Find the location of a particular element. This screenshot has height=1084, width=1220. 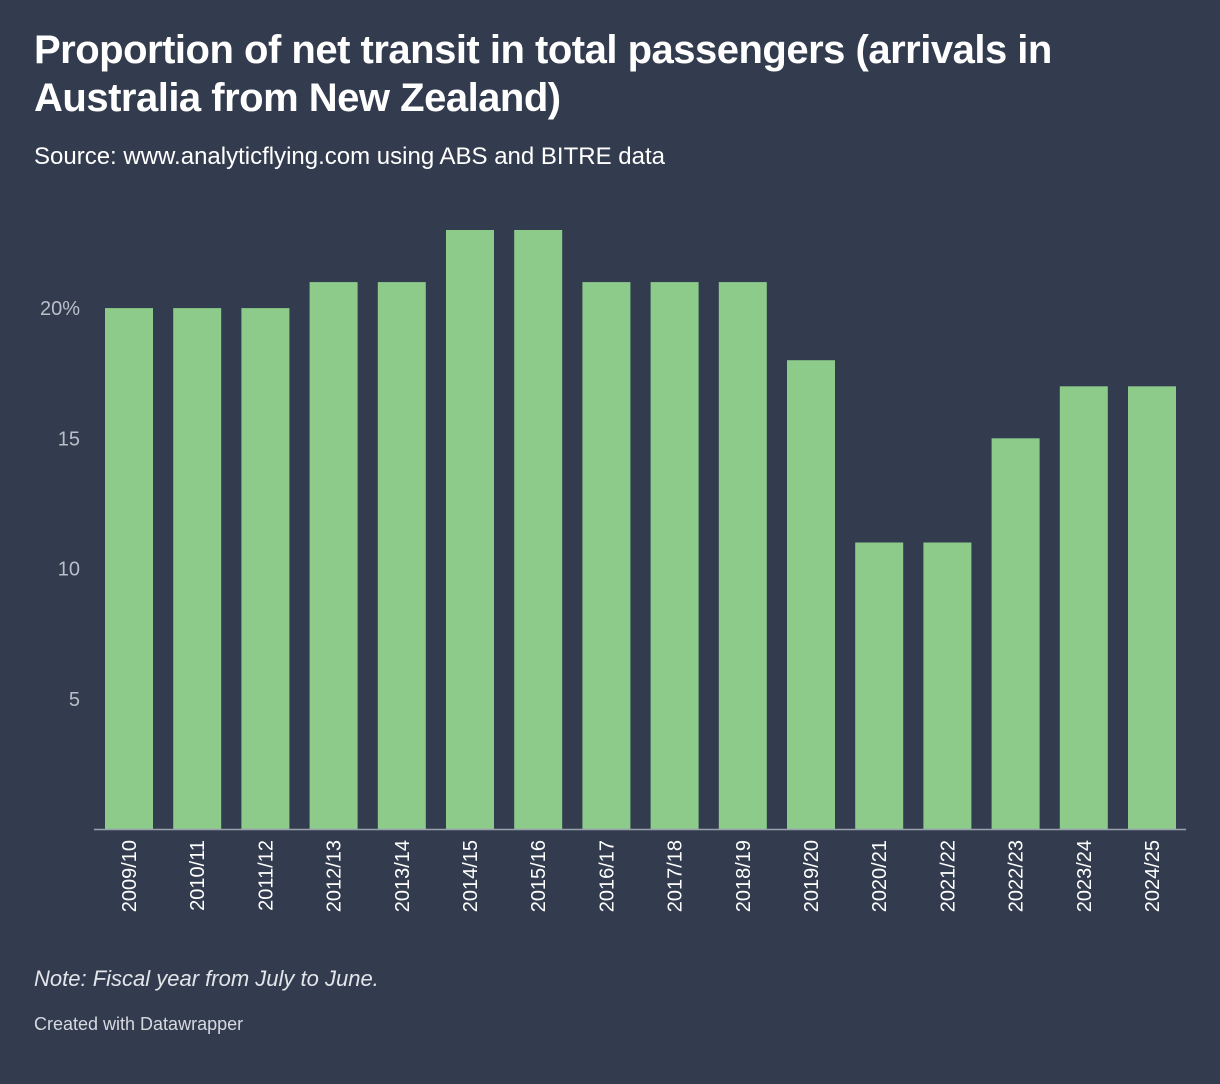

y-tick-label: 5 is located at coordinates (74, 700).